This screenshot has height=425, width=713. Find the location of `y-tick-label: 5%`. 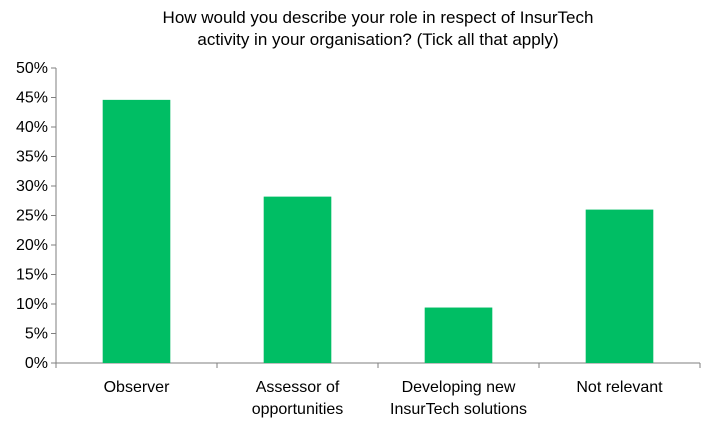

y-tick-label: 5% is located at coordinates (36, 334).